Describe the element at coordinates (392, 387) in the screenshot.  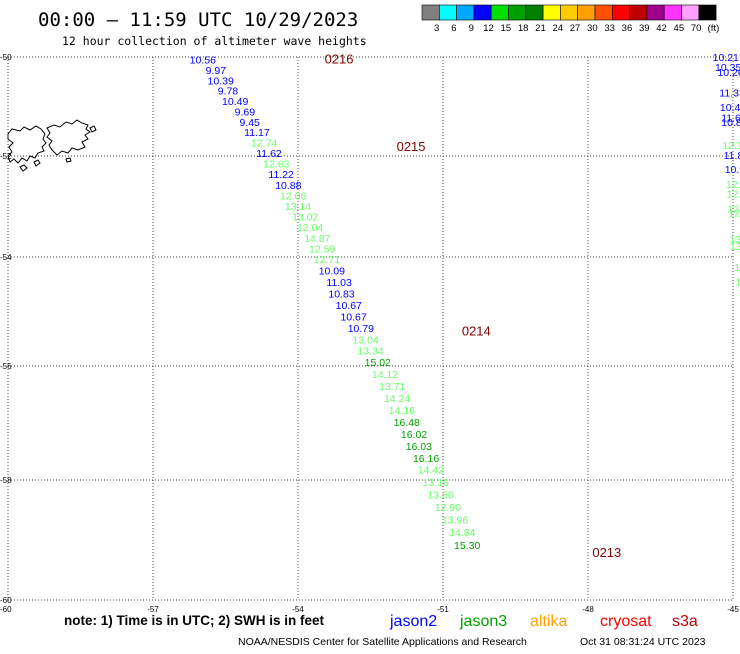
I see `wave-height-label: 13.71` at that location.